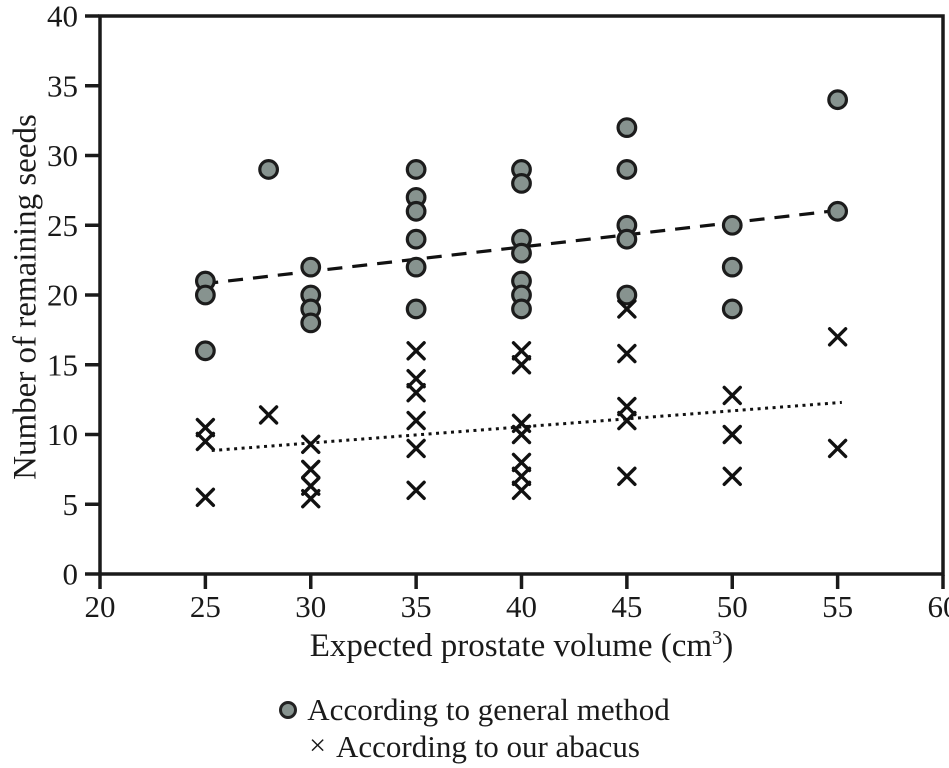  What do you see at coordinates (62, 225) in the screenshot?
I see `y-axis-tick-label: 25` at bounding box center [62, 225].